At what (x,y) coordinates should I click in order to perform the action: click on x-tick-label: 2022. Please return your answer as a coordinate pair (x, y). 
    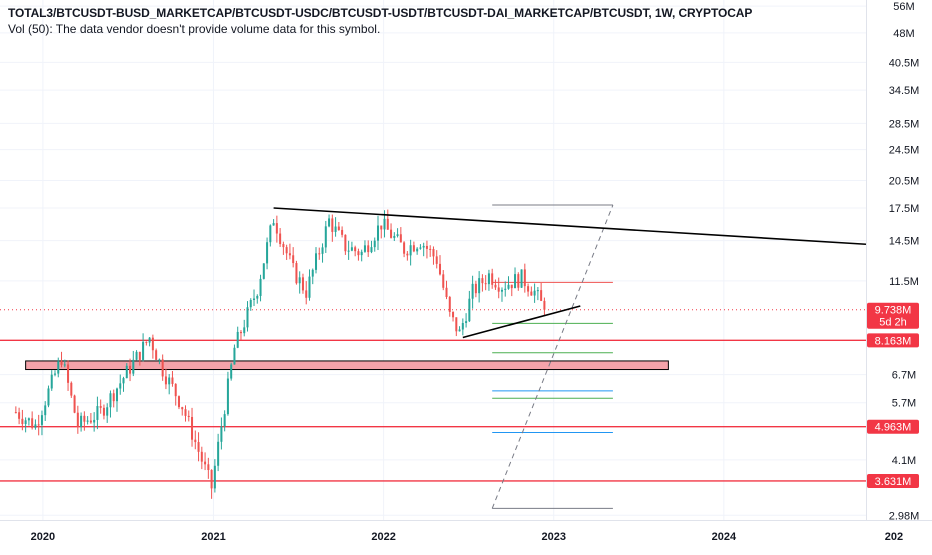
    Looking at the image, I should click on (383, 537).